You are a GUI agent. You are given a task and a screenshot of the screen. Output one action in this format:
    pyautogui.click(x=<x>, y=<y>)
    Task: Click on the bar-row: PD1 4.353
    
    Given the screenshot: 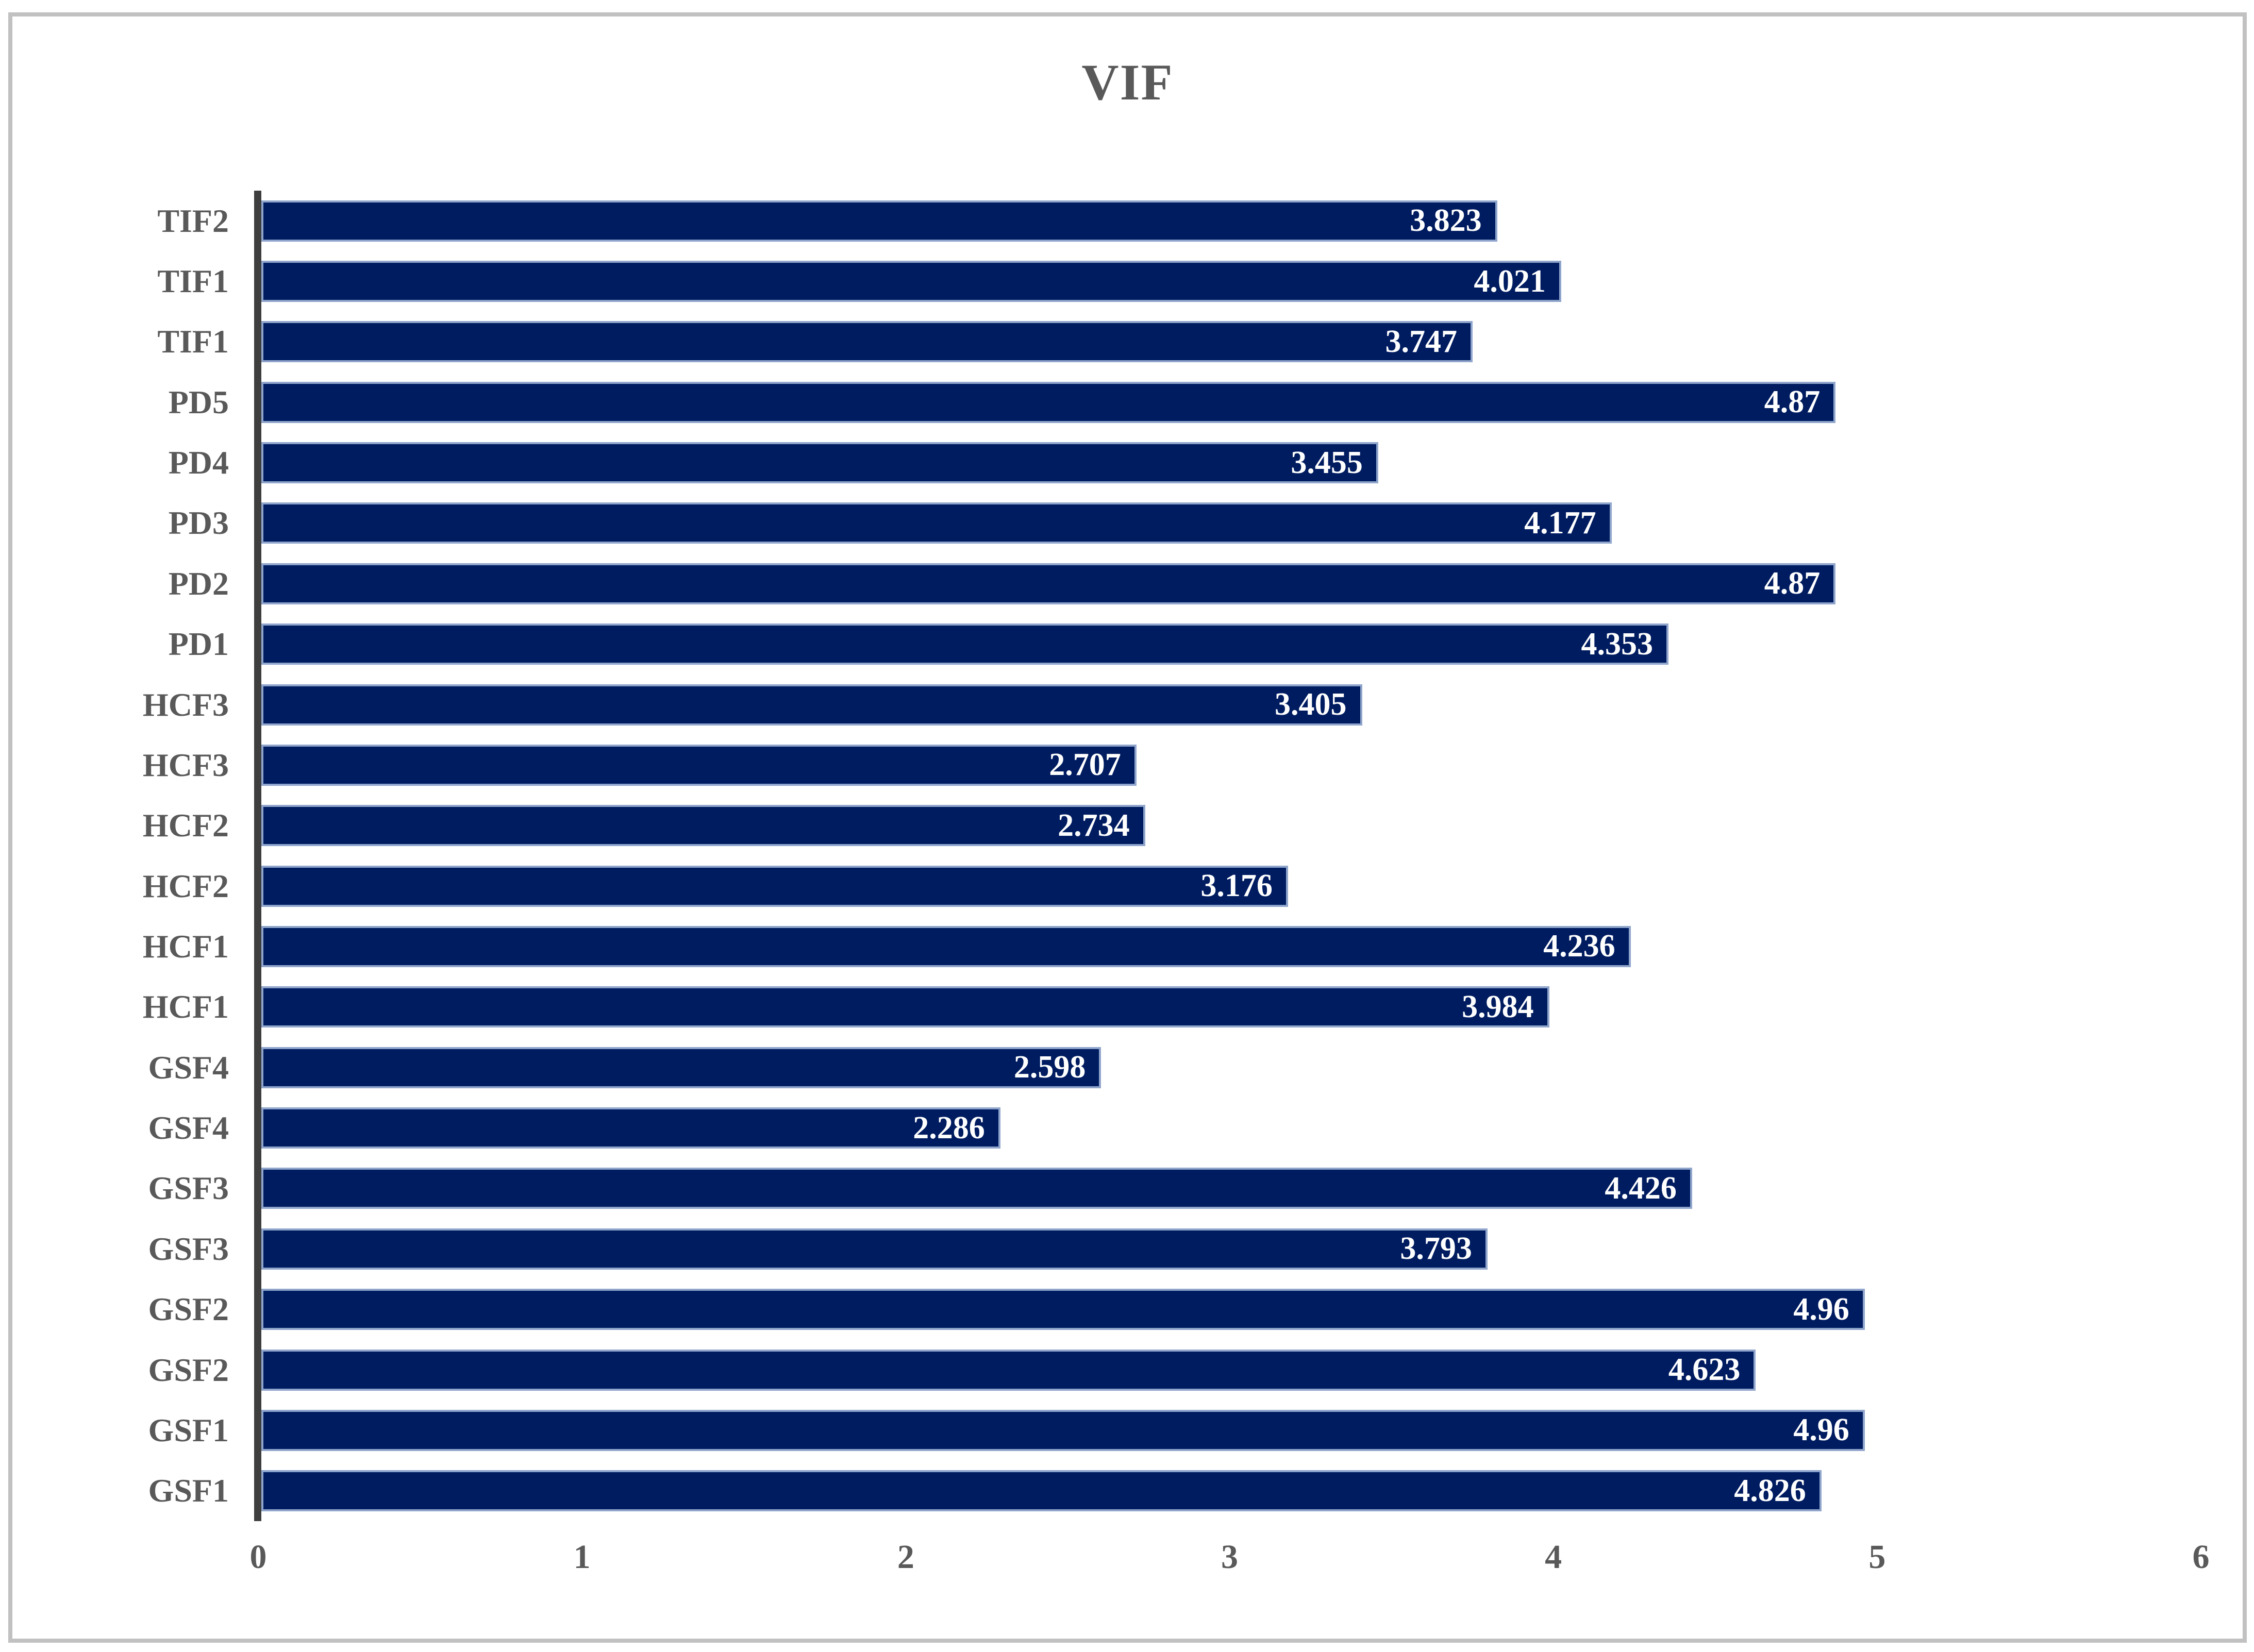 What is the action you would take?
    pyautogui.click(x=1127, y=644)
    